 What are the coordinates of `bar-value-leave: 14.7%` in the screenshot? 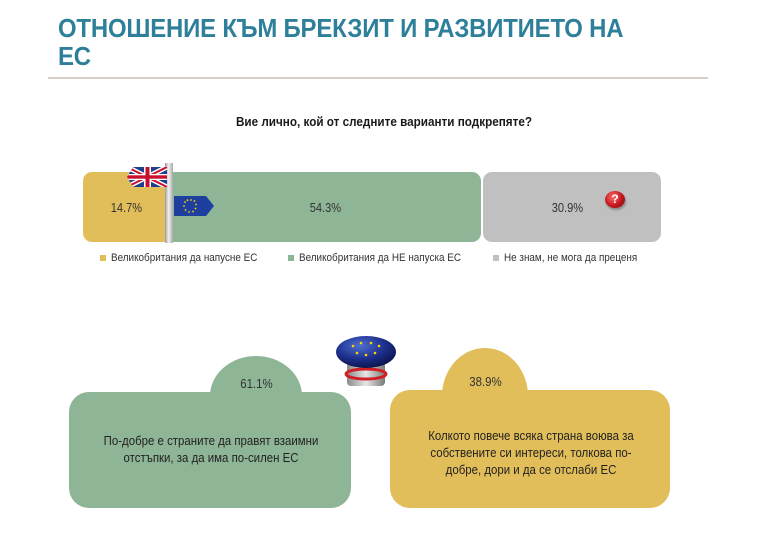 It's located at (126, 207).